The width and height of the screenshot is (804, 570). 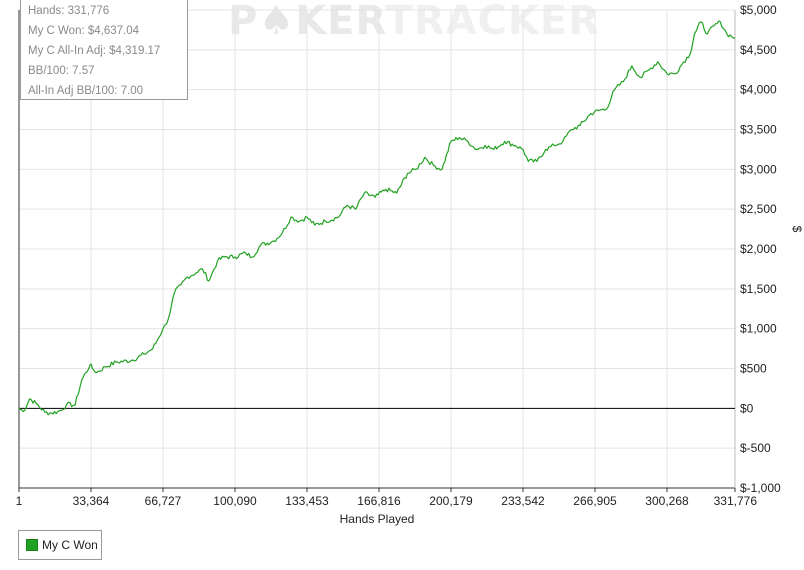 What do you see at coordinates (451, 501) in the screenshot?
I see `x-tick-label: 200,179` at bounding box center [451, 501].